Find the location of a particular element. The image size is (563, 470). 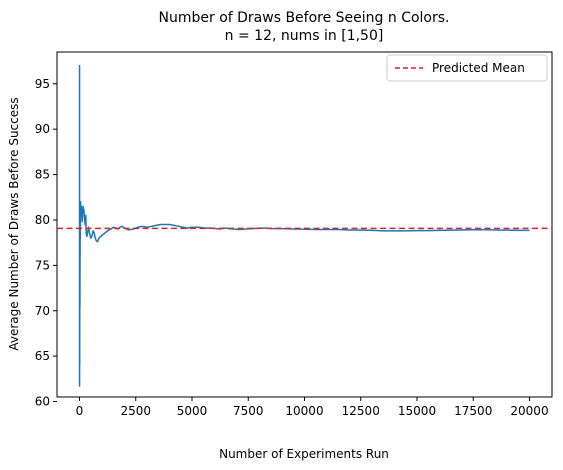

x-tick-label: 12500 is located at coordinates (361, 411).